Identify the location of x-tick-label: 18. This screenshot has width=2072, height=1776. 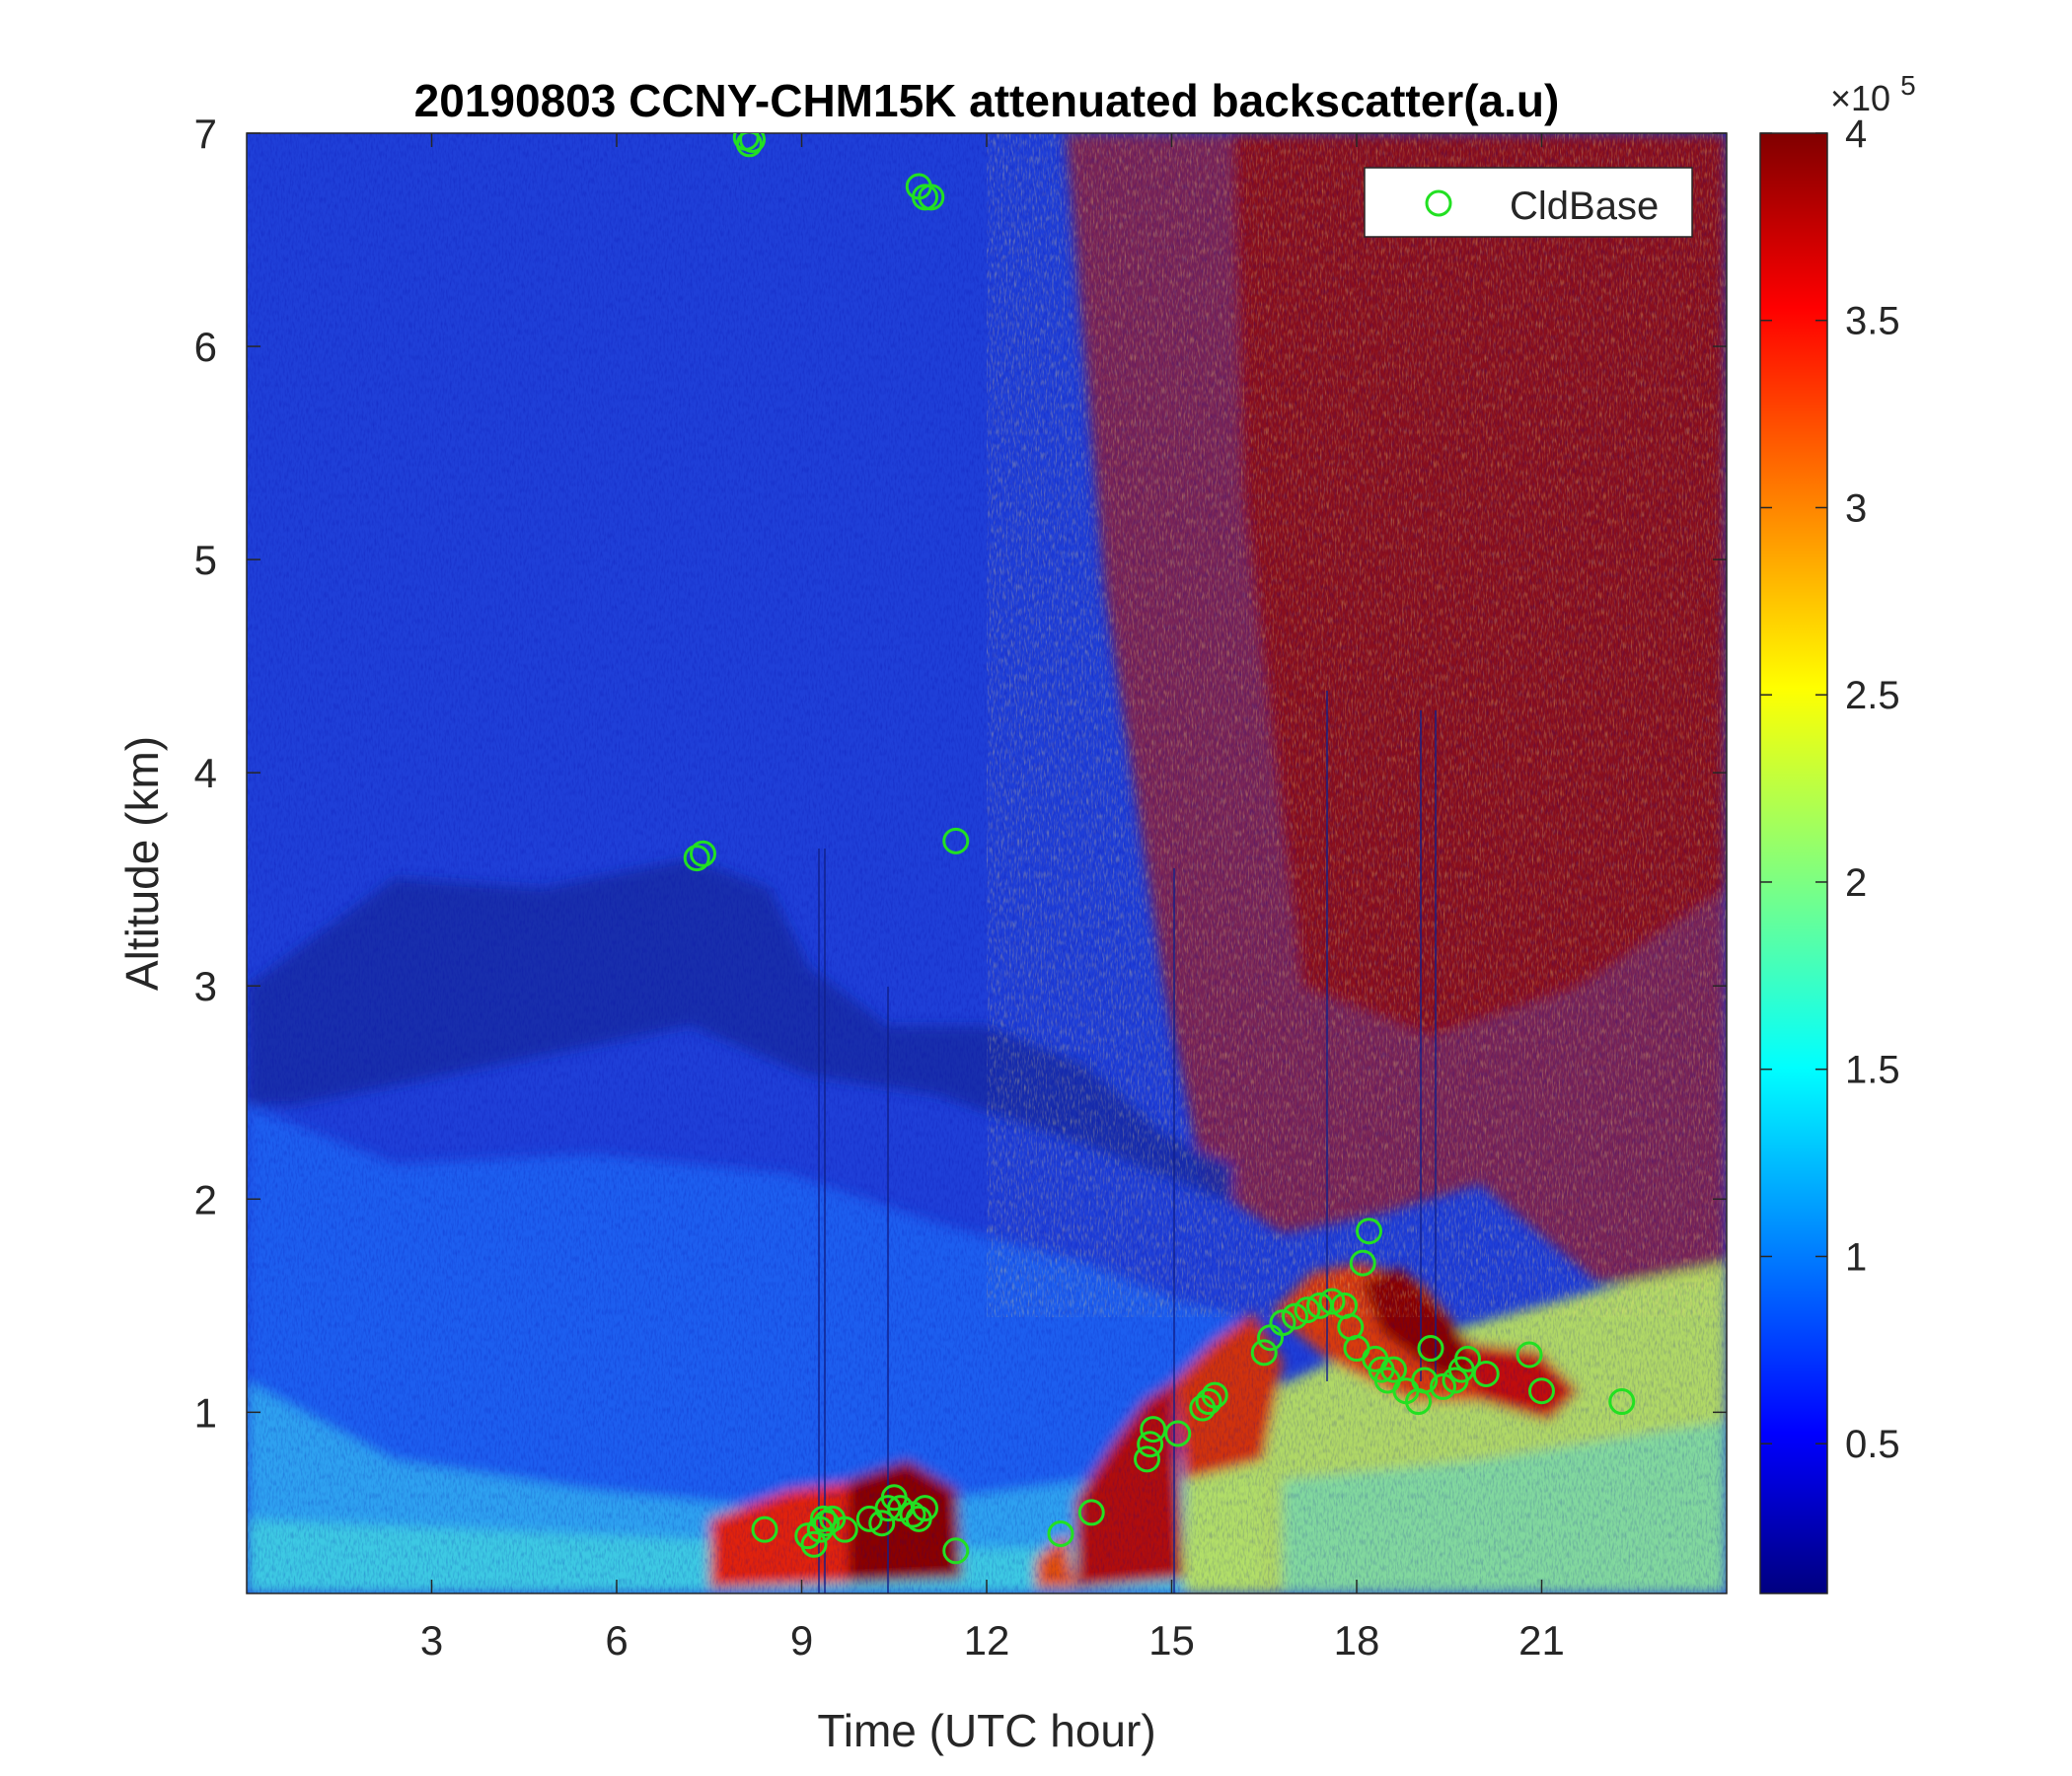
(1357, 1640).